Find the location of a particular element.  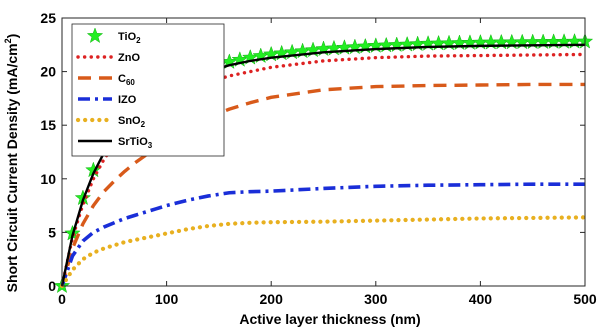

y-tick-label: 10 is located at coordinates (48, 179).